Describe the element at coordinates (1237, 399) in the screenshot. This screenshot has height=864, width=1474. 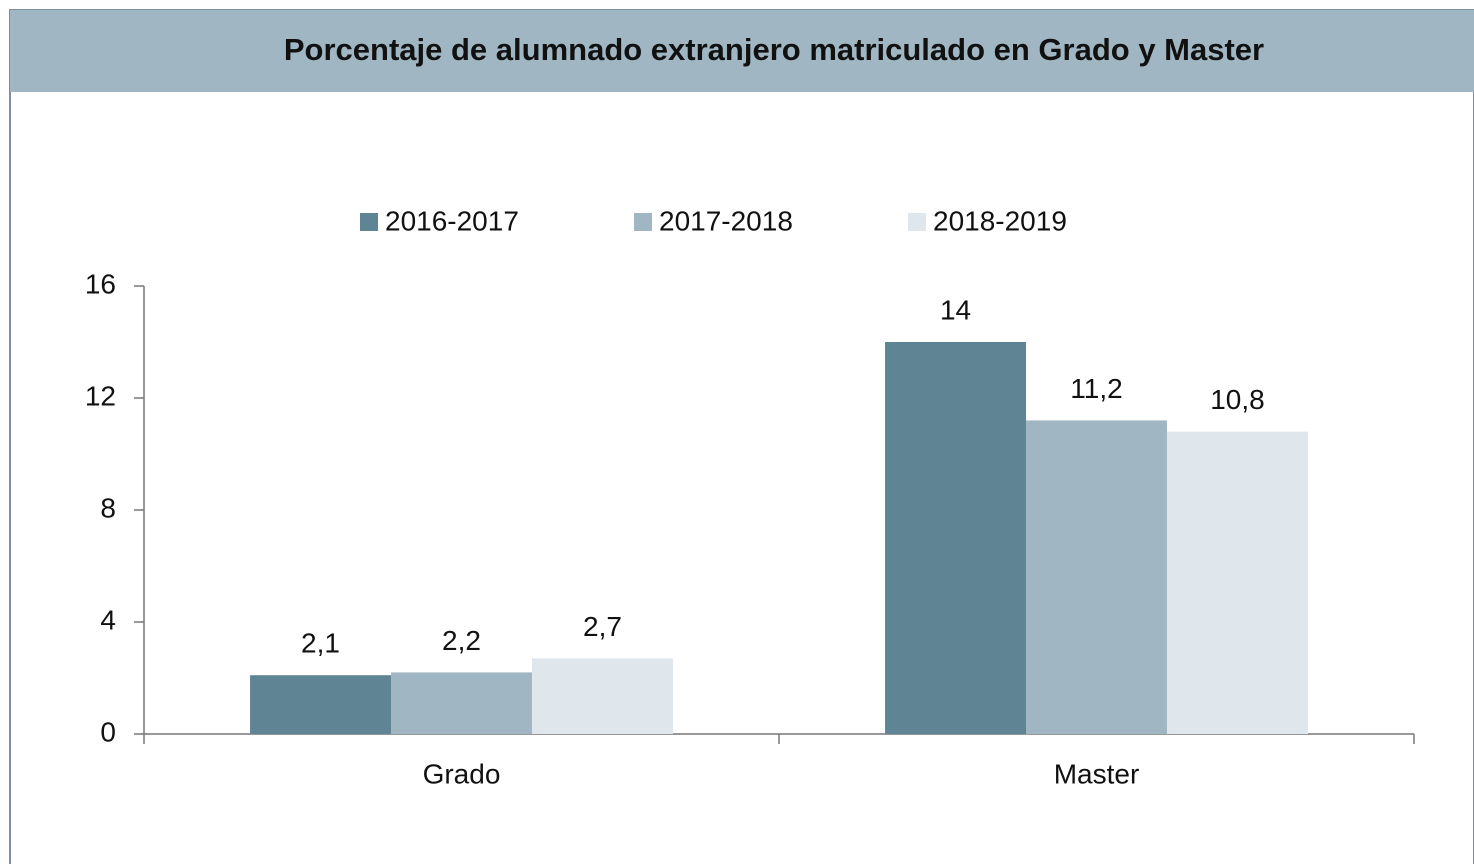
I see `value-label: 10,8` at that location.